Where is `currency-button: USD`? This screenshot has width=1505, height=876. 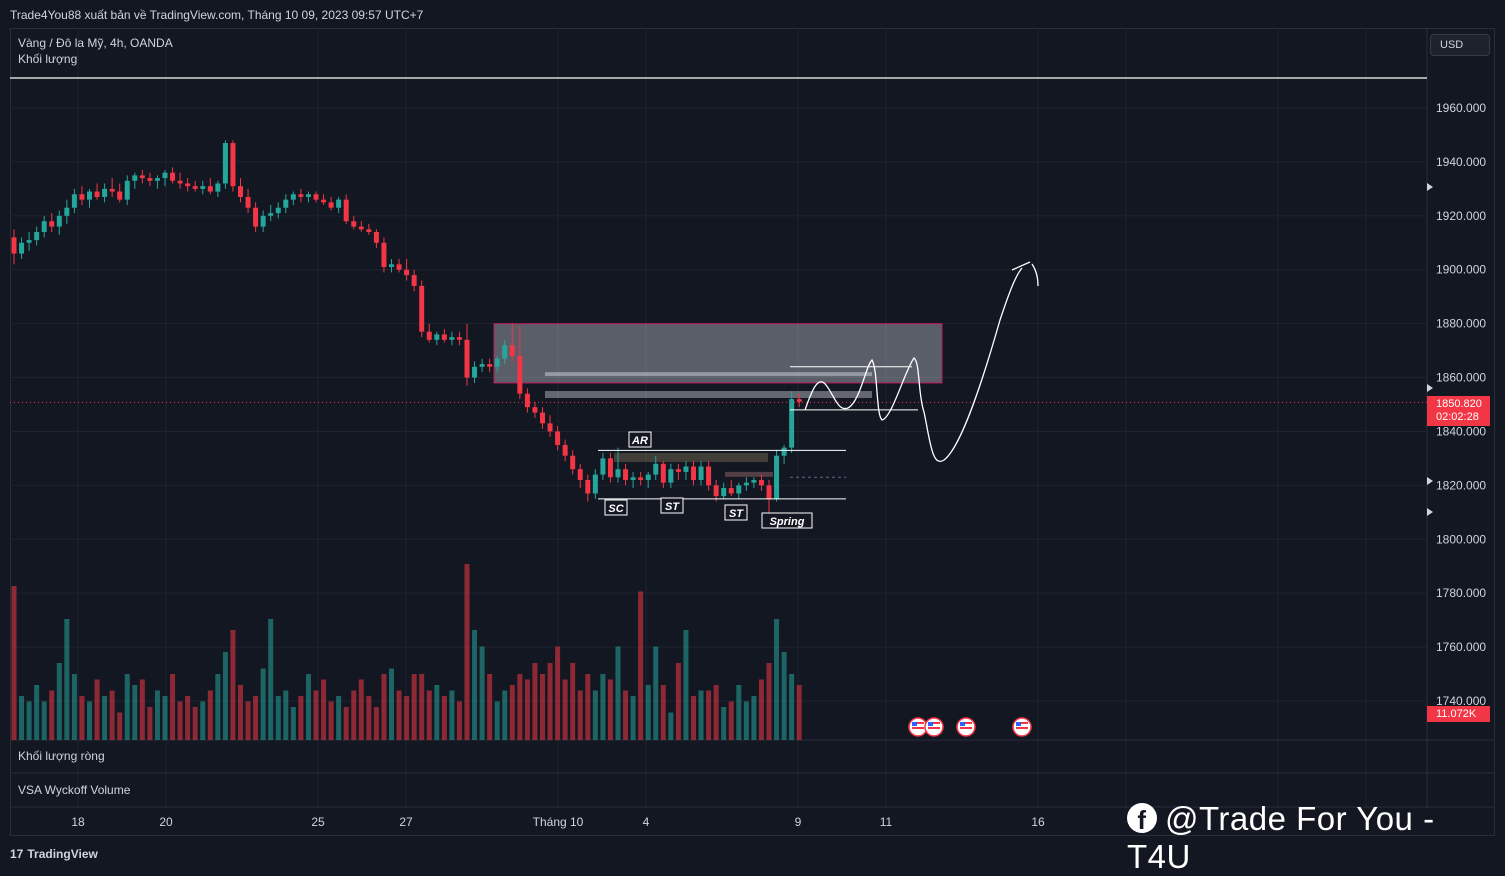 currency-button: USD is located at coordinates (1460, 45).